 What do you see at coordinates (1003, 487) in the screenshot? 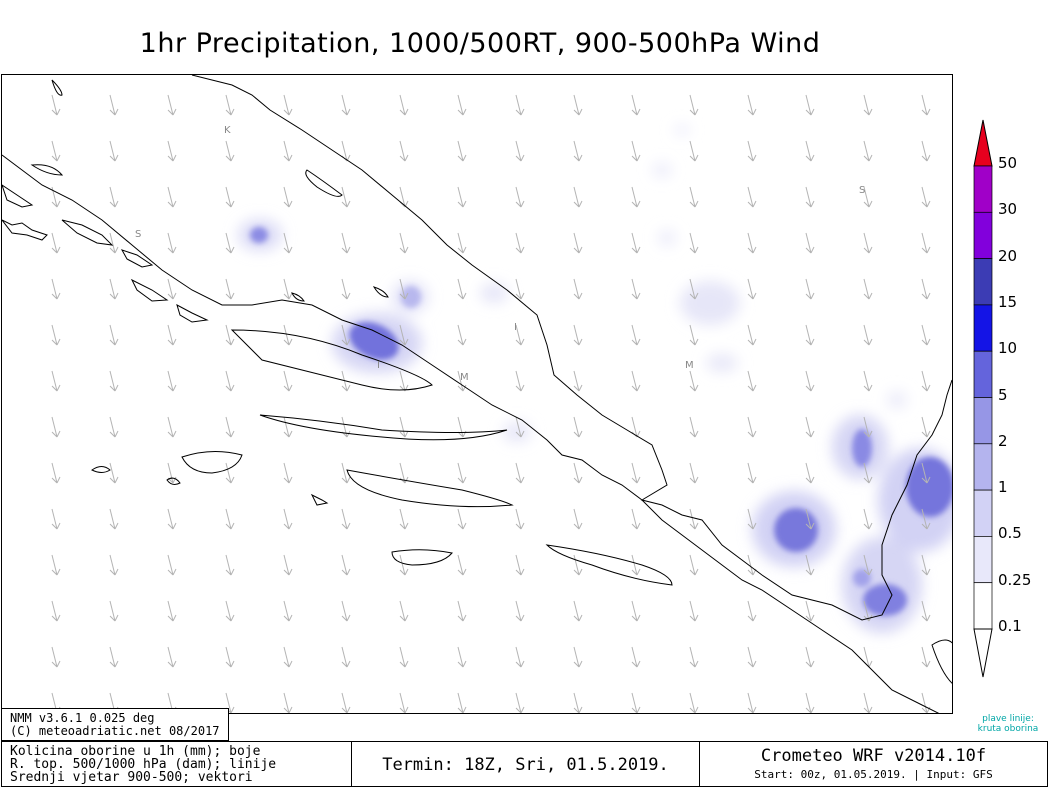
I see `colorbar-tick-label: 1` at bounding box center [1003, 487].